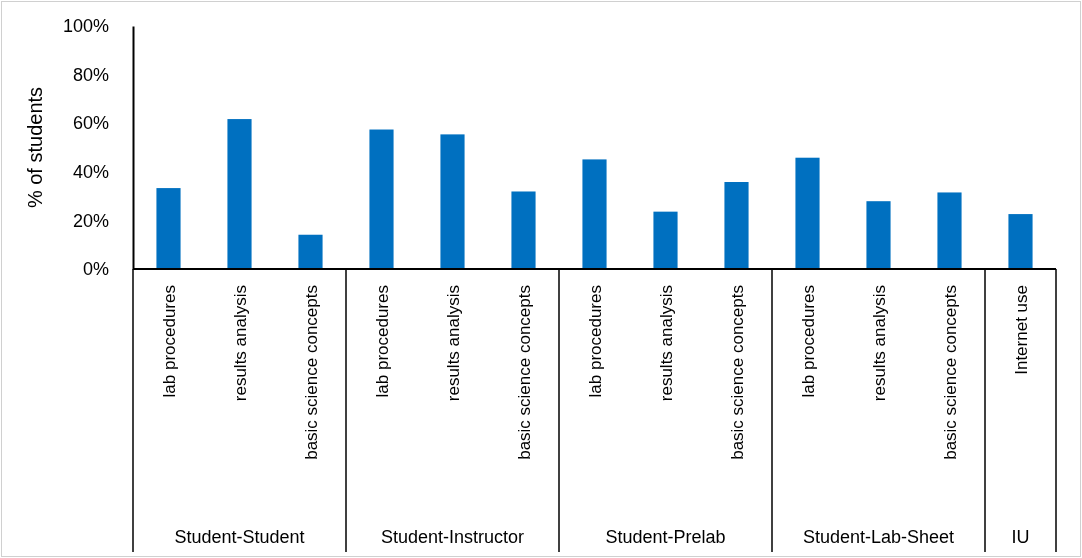  Describe the element at coordinates (90, 74) in the screenshot. I see `y-tick-label: 80%` at that location.